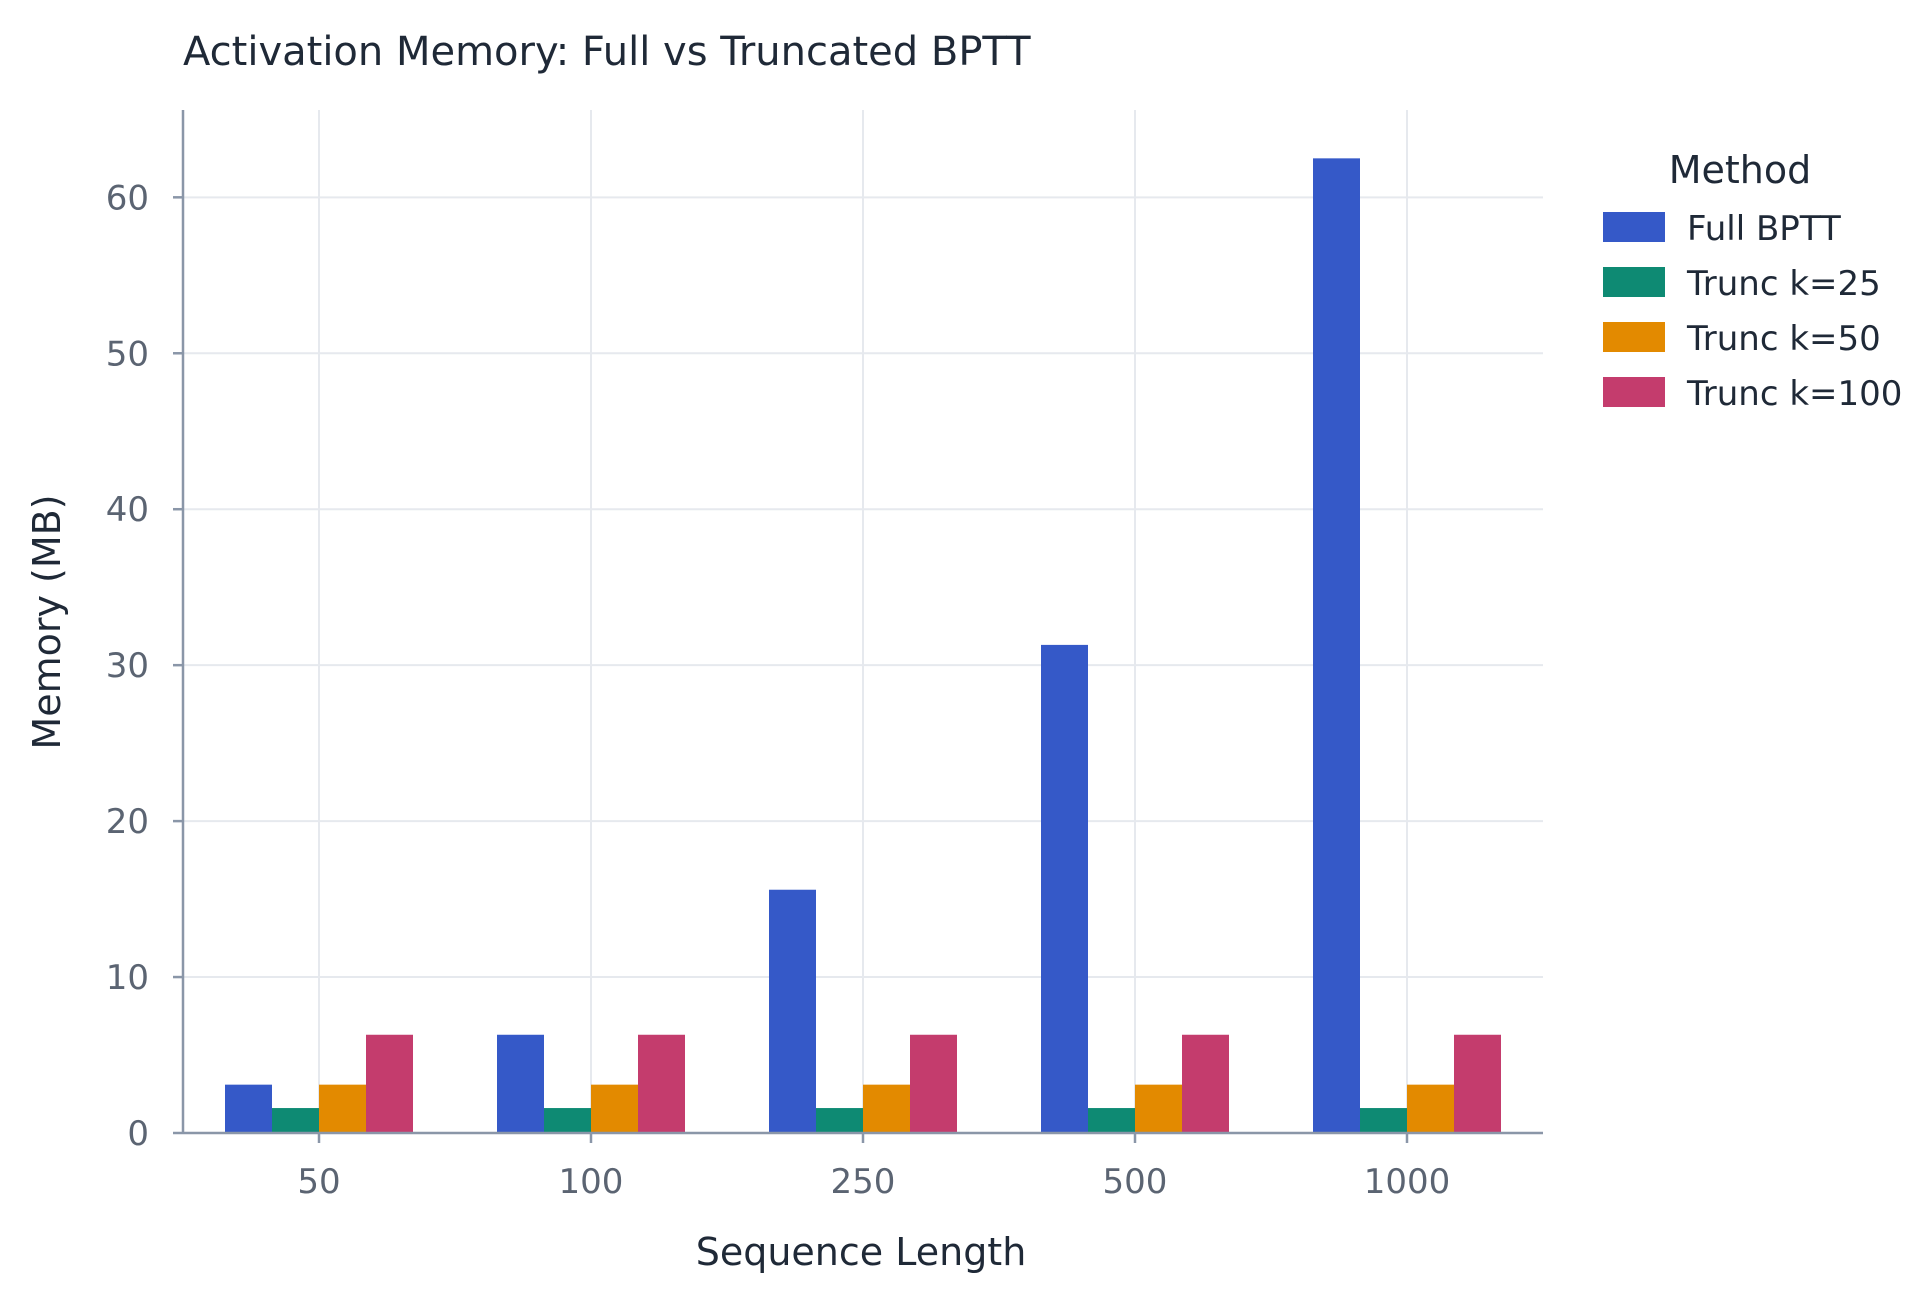  Describe the element at coordinates (318, 1182) in the screenshot. I see `x-tick-label: 50` at that location.